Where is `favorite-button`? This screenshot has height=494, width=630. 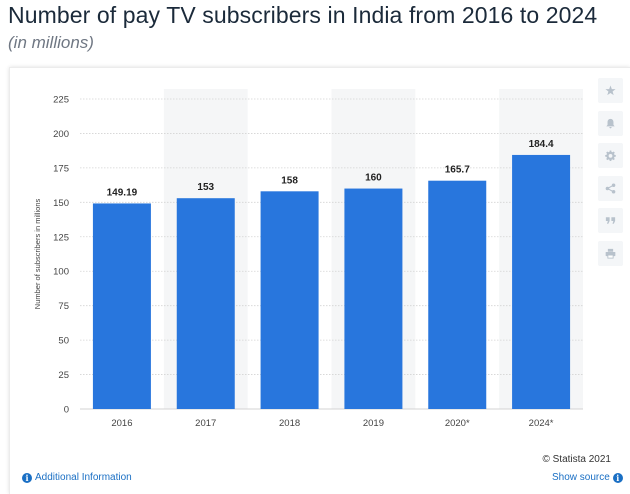 favorite-button is located at coordinates (610, 90).